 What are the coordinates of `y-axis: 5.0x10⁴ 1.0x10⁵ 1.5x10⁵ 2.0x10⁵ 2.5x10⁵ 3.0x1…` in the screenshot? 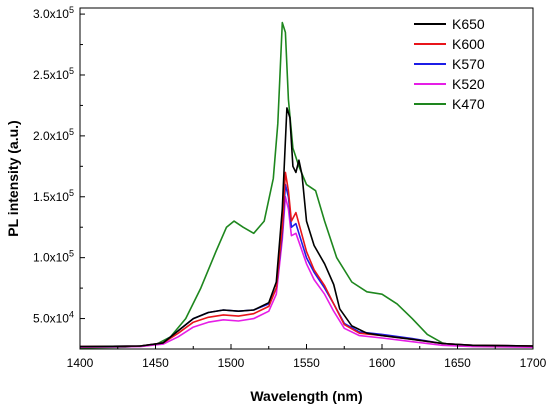 It's located at (59, 165).